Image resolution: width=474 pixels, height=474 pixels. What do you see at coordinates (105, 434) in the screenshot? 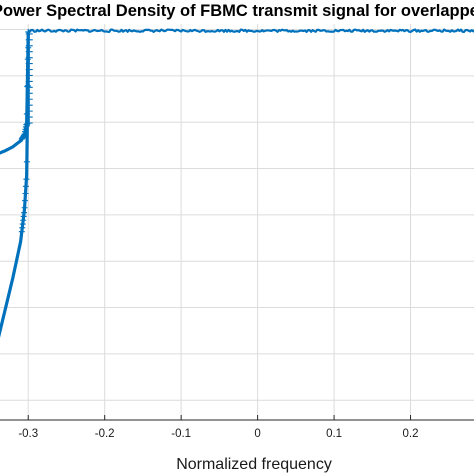
I see `x-tick-label: -0.2` at bounding box center [105, 434].